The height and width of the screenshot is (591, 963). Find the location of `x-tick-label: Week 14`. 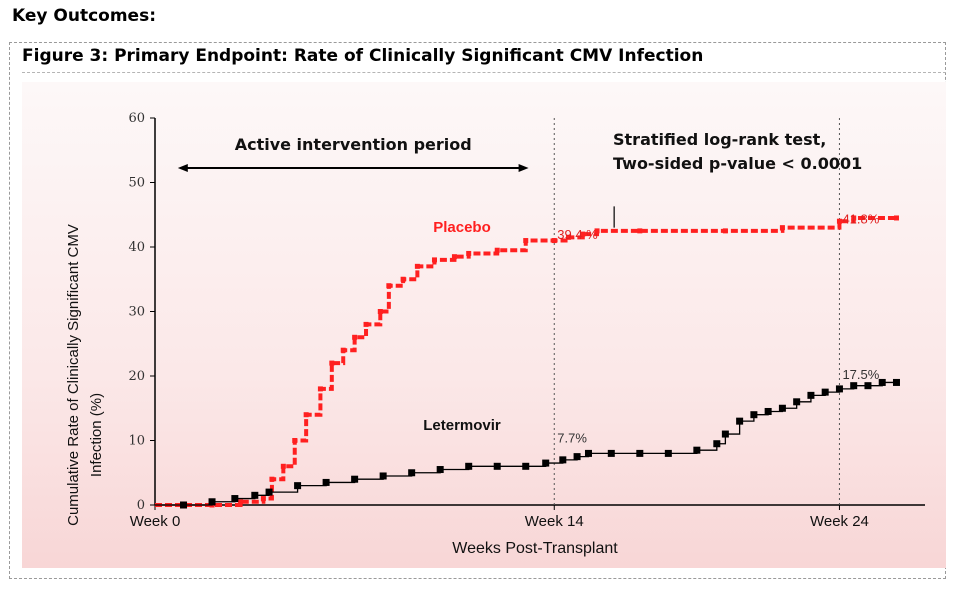

x-tick-label: Week 14 is located at coordinates (554, 521).